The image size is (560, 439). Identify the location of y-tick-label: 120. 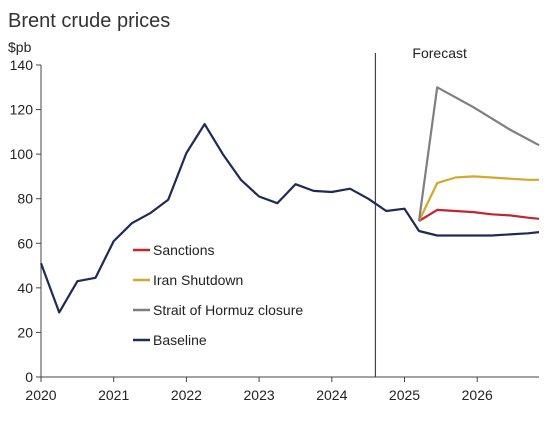
(22, 110).